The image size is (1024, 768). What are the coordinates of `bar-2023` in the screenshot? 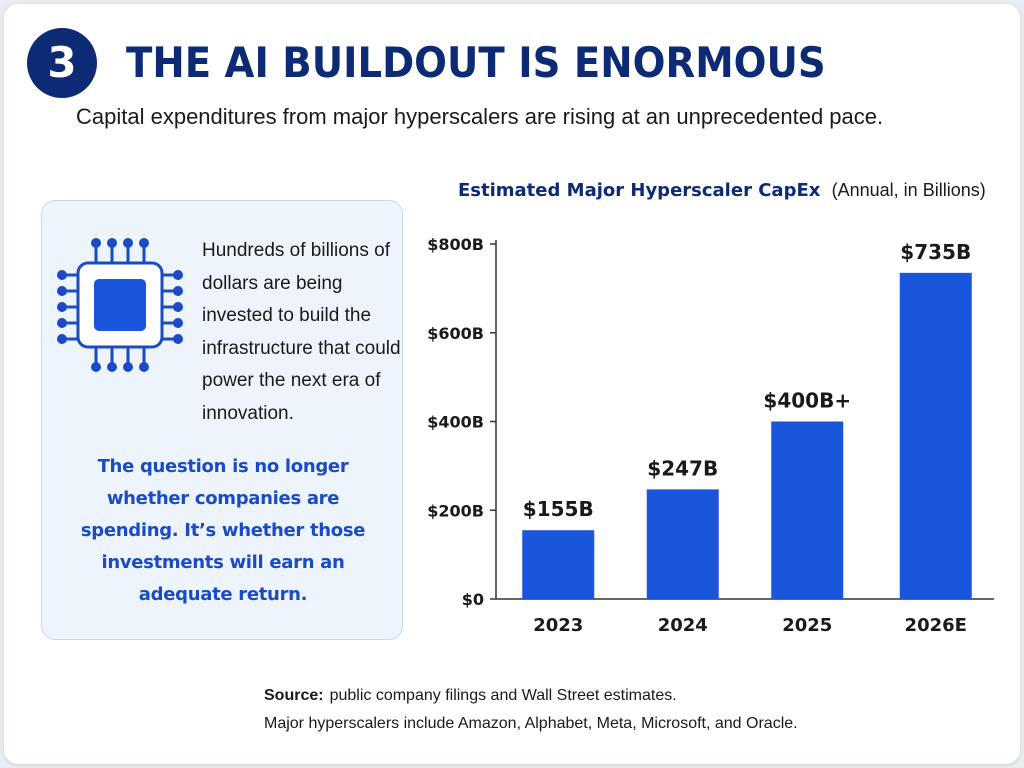 It's located at (558, 564).